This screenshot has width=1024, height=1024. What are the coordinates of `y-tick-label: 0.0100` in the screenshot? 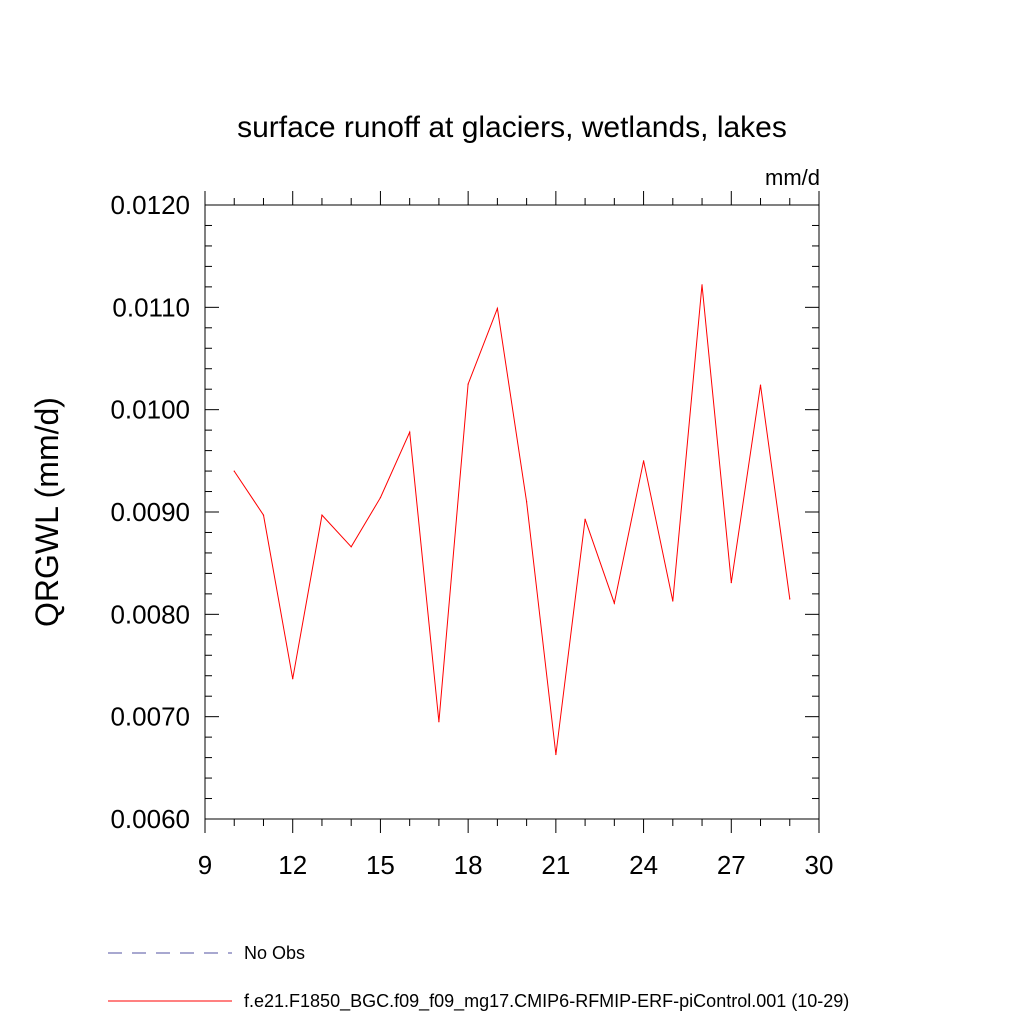 It's located at (150, 410).